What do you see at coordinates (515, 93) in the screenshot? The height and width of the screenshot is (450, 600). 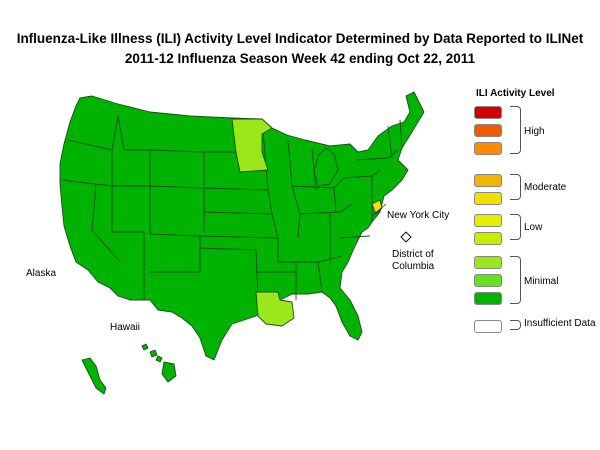 I see `legend-title: ILI Activity Level` at bounding box center [515, 93].